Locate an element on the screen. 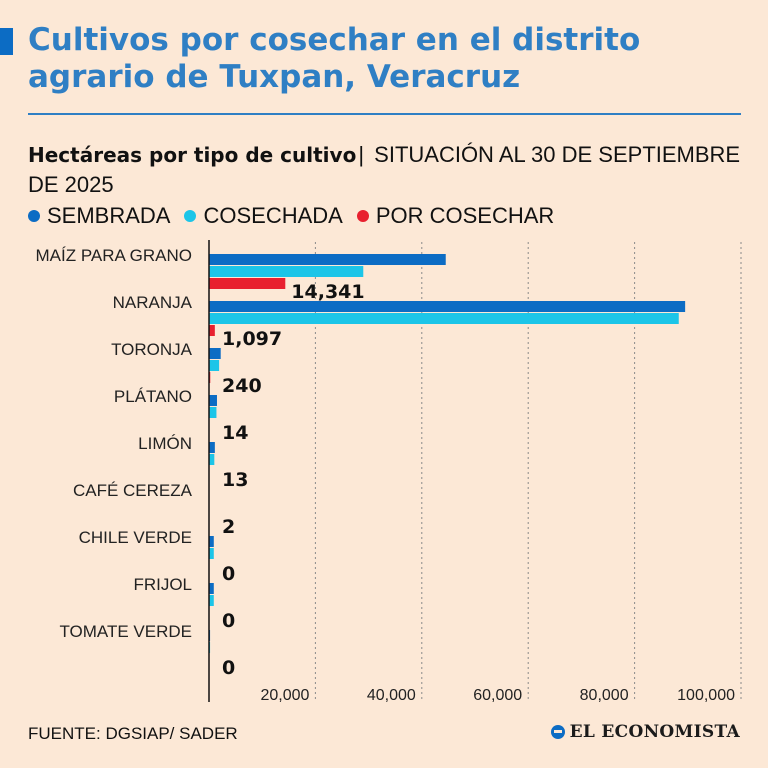 The height and width of the screenshot is (768, 768). bar-sembrada-frijol is located at coordinates (211, 588).